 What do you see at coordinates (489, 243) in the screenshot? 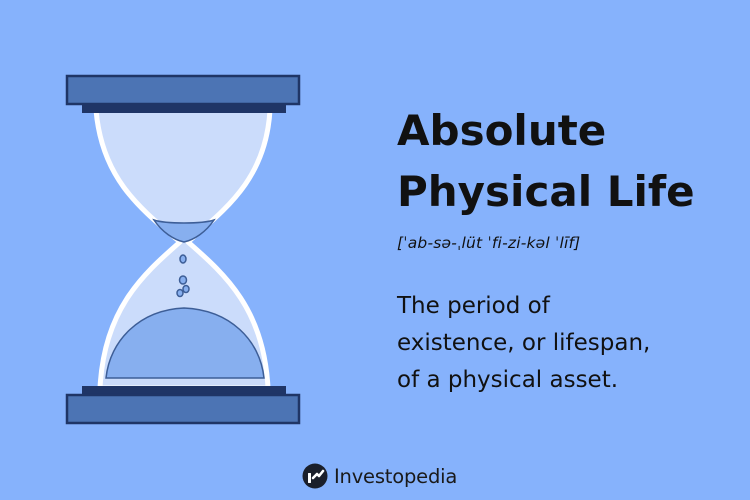
I see `pronunciation: [ˈab-sə-ˌlüt ˈfi-zi-kəl ˈlīf]` at bounding box center [489, 243].